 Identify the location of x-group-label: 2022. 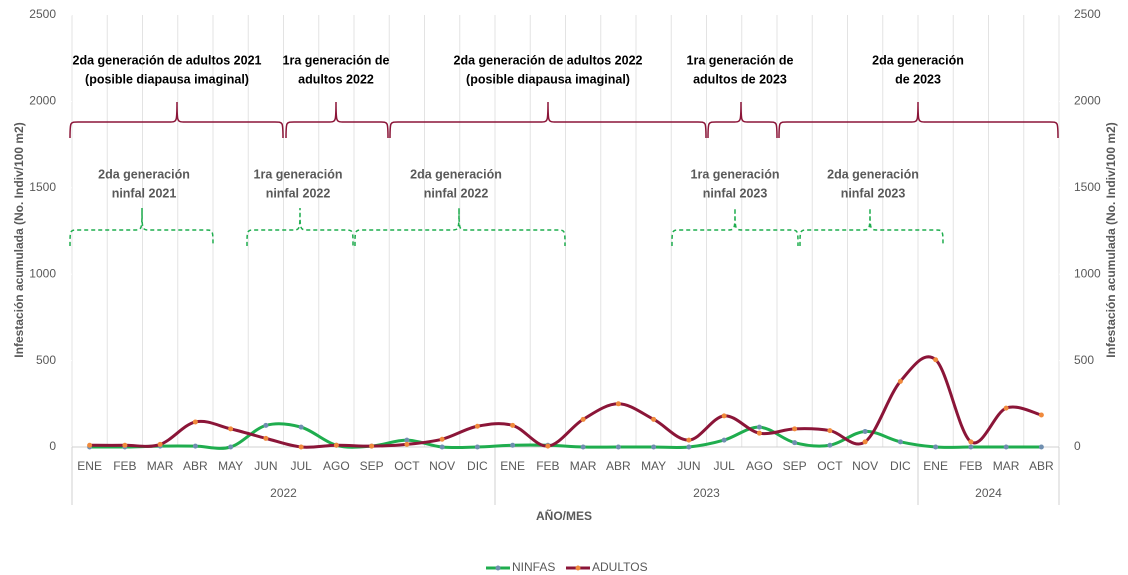
(283, 493).